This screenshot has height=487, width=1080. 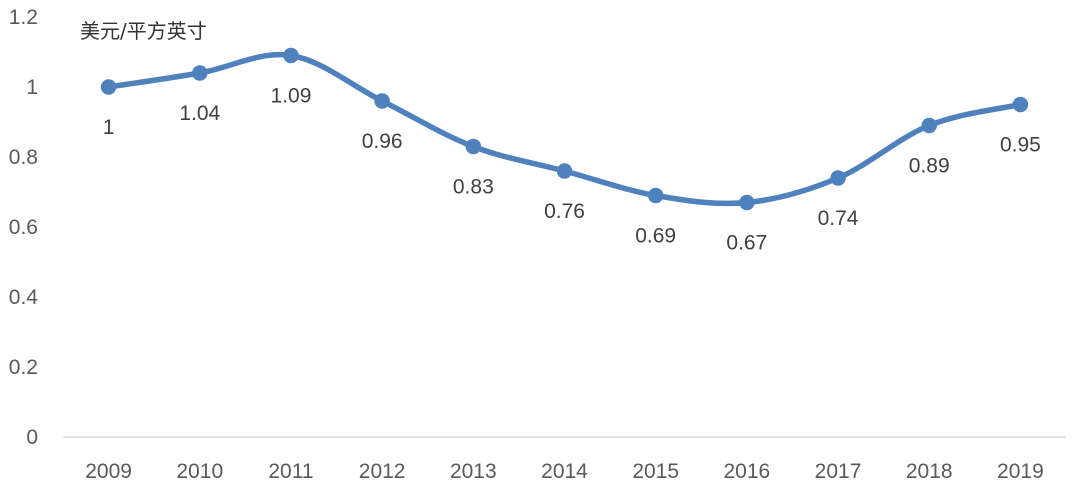 I want to click on x-tick-label: 2015, so click(x=655, y=471).